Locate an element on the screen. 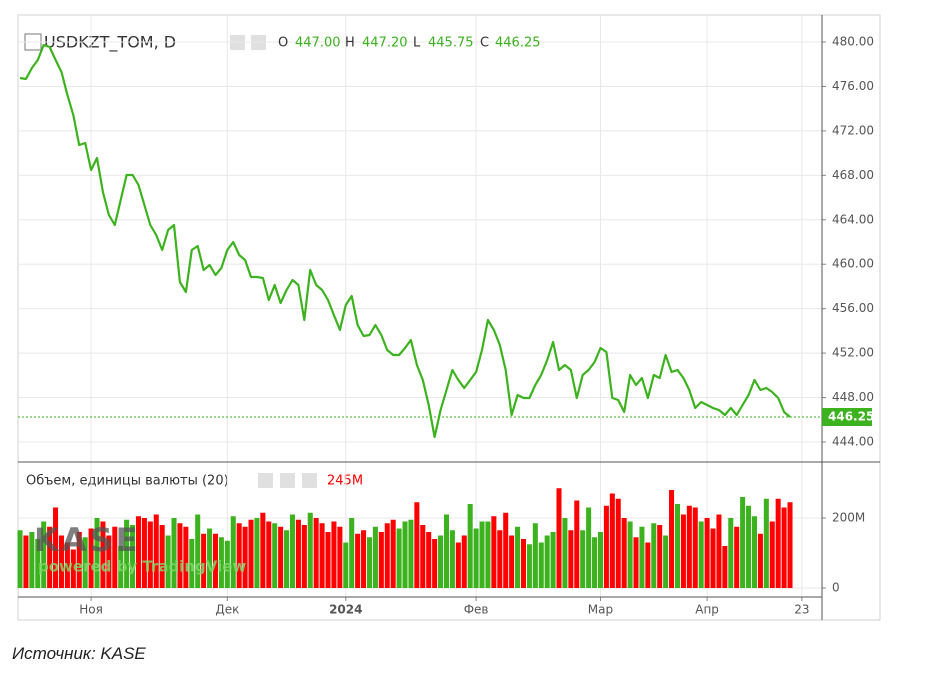 The width and height of the screenshot is (932, 681). y-tick-label: 468.00 is located at coordinates (853, 175).